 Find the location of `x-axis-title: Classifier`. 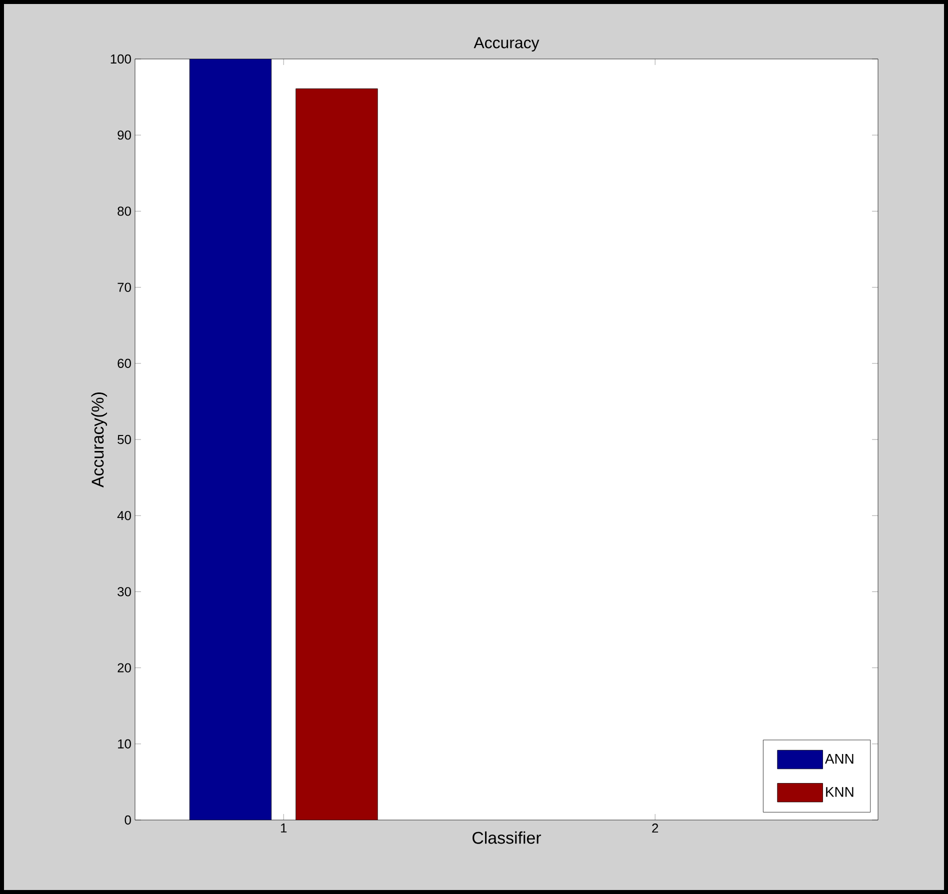

x-axis-title: Classifier is located at coordinates (507, 837).